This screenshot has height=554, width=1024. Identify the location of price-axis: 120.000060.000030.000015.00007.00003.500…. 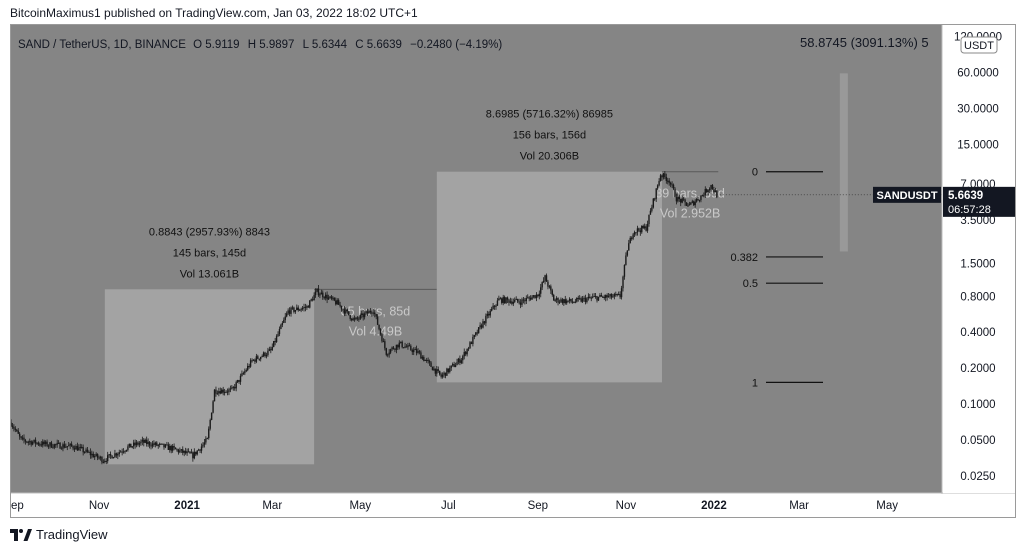
(978, 257).